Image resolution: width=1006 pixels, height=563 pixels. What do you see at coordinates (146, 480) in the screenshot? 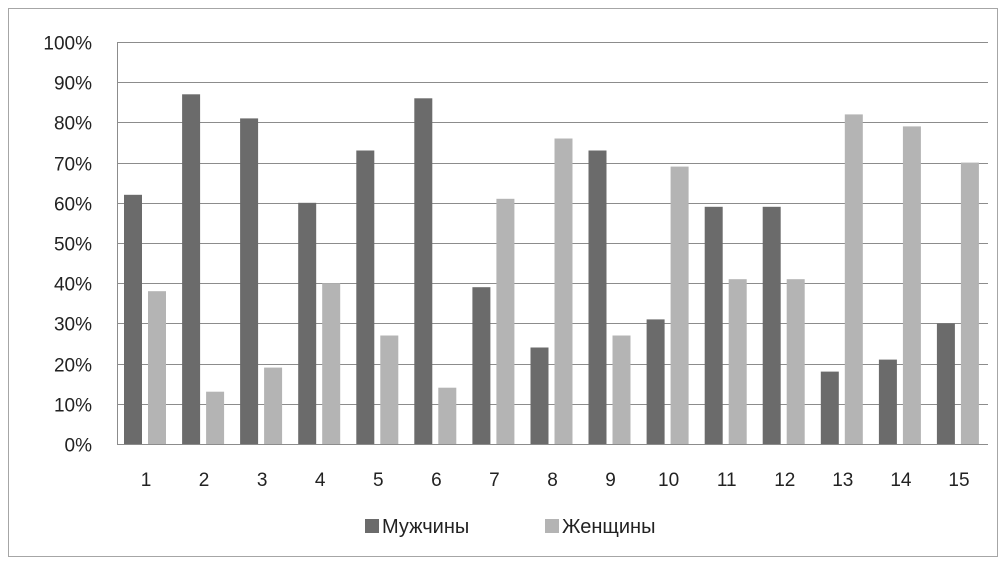
I see `x-tick-label: 1` at bounding box center [146, 480].